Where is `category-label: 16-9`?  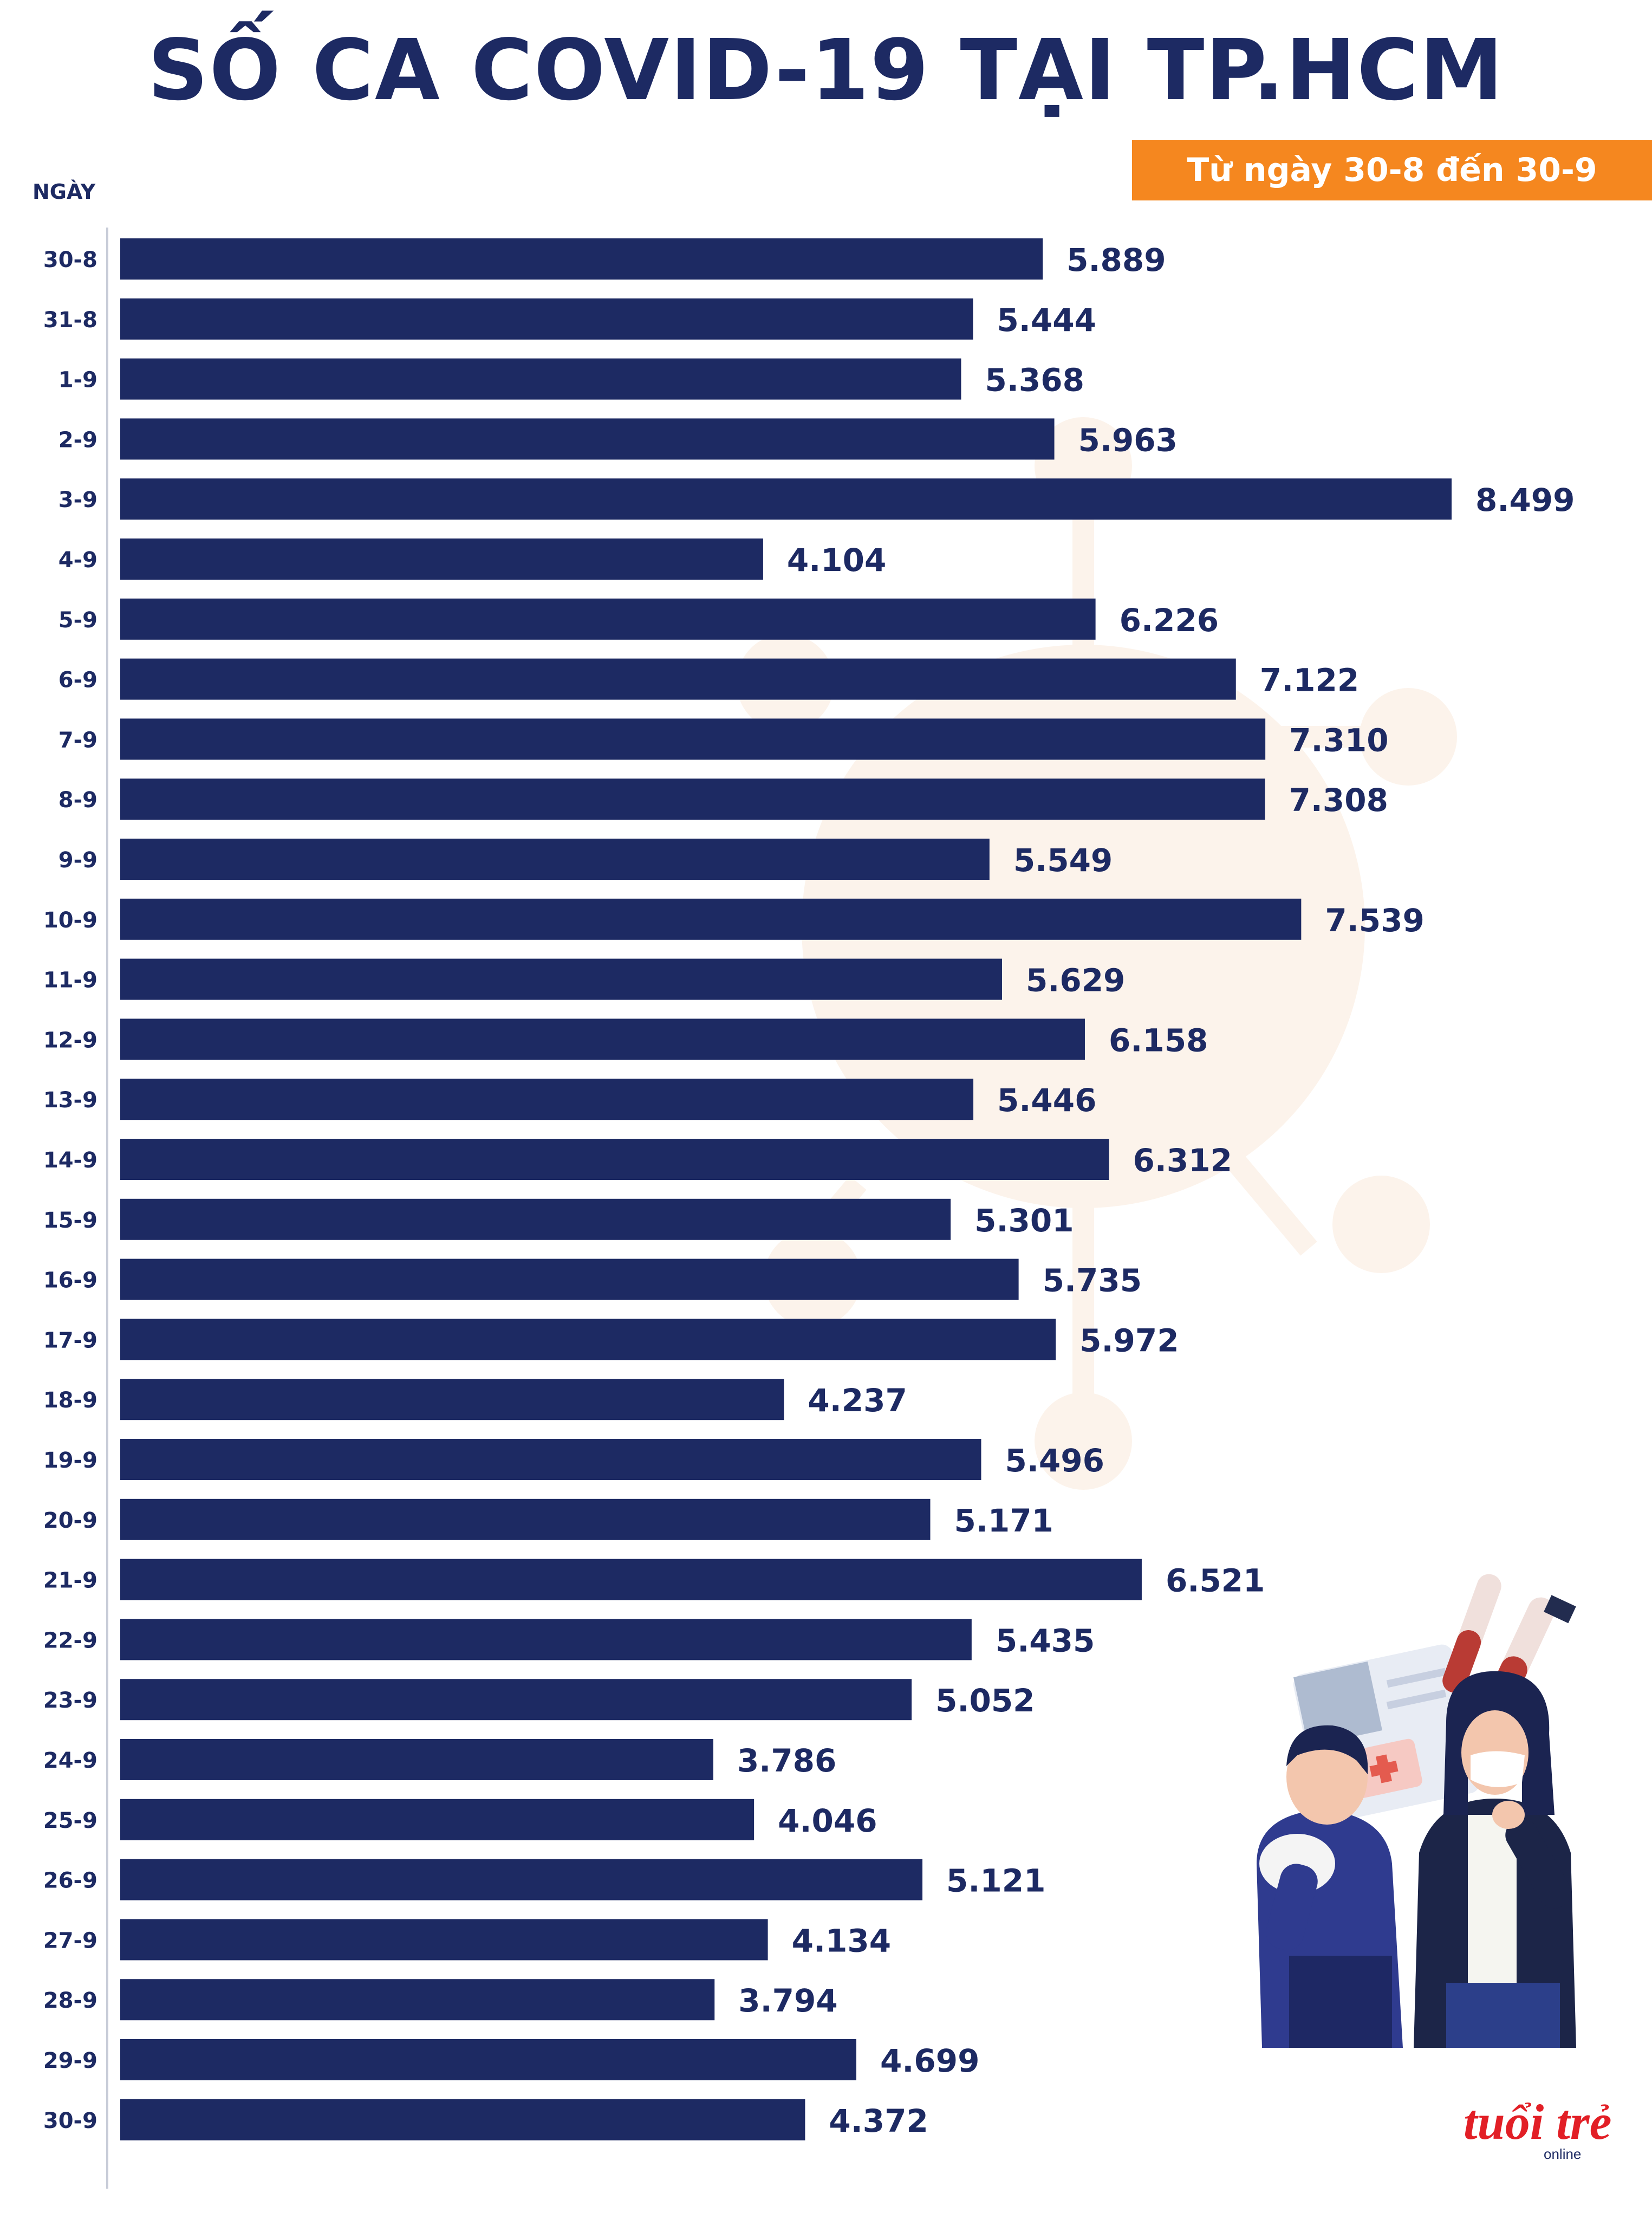 category-label: 16-9 is located at coordinates (70, 1280).